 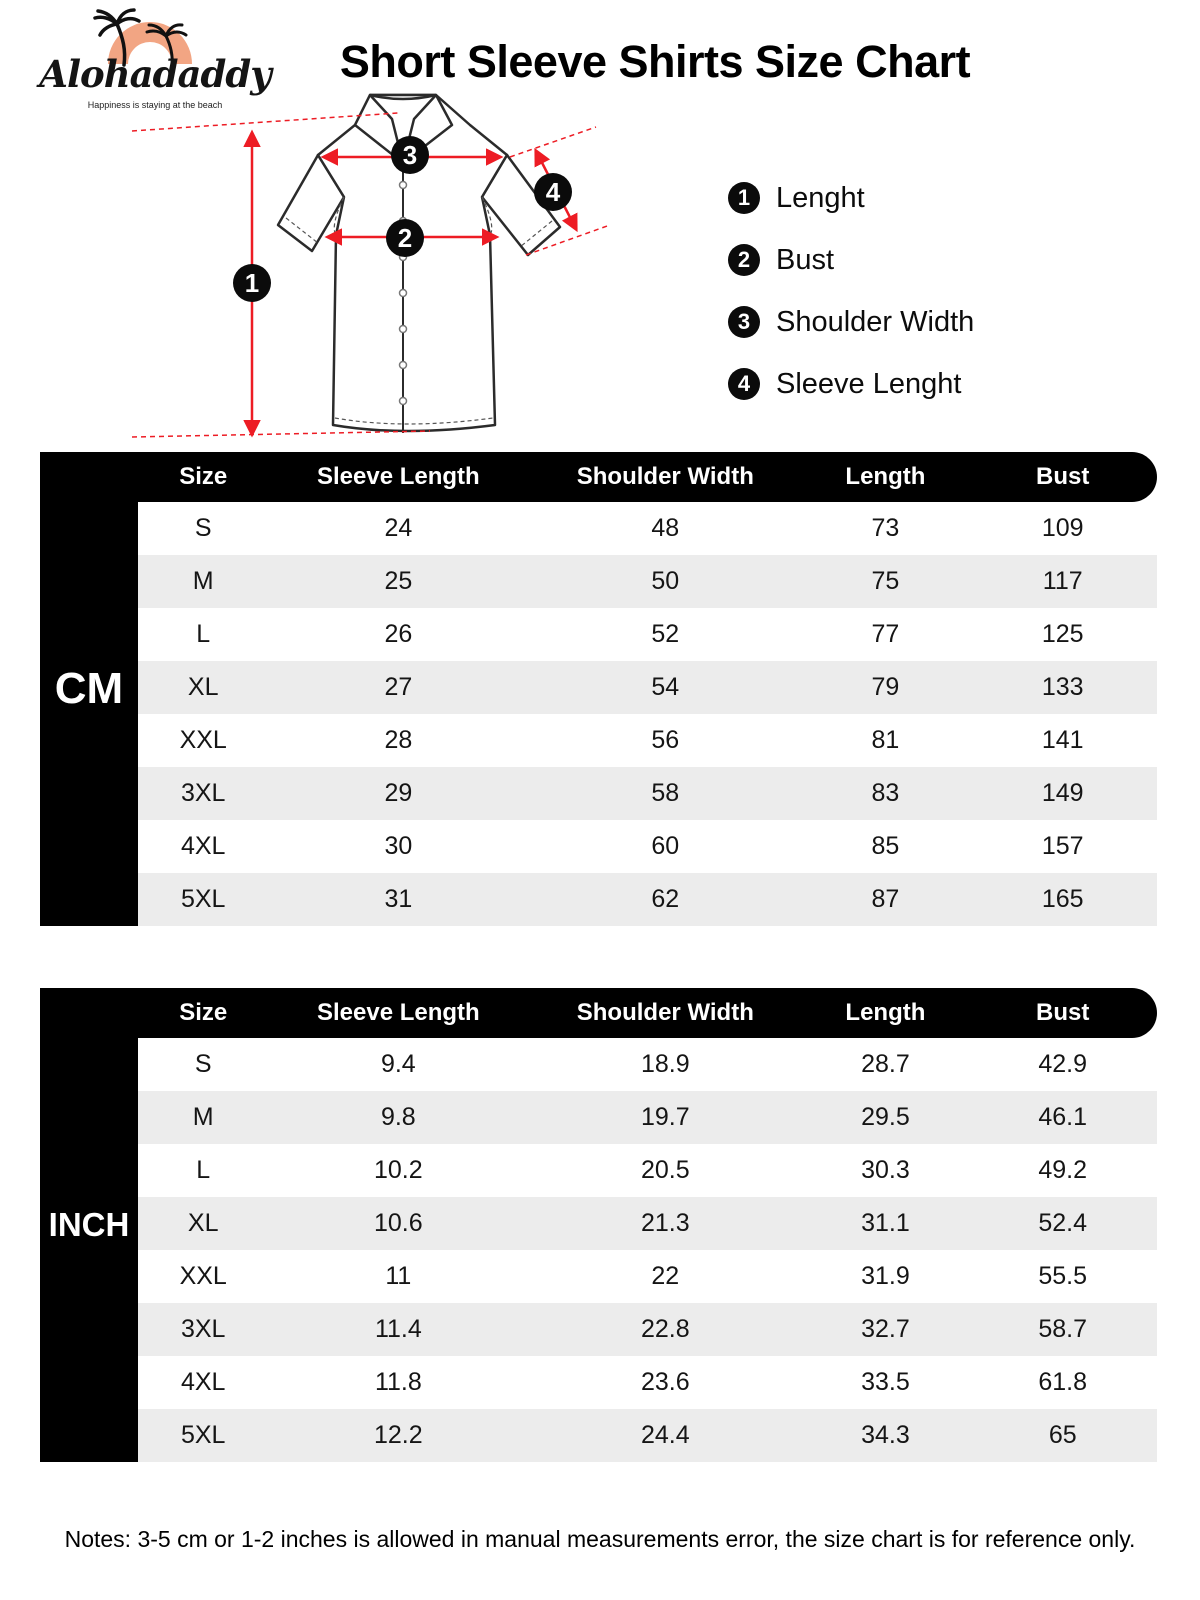 I want to click on unit-label-cm: CM, so click(x=89, y=689).